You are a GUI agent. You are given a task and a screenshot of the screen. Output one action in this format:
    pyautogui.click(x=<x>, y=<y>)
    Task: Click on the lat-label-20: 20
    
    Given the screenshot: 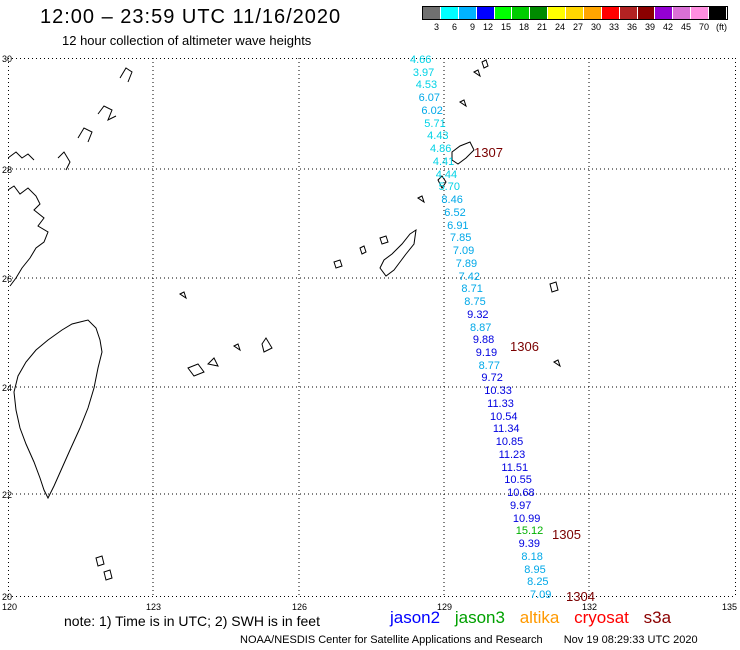 What is the action you would take?
    pyautogui.click(x=7, y=597)
    